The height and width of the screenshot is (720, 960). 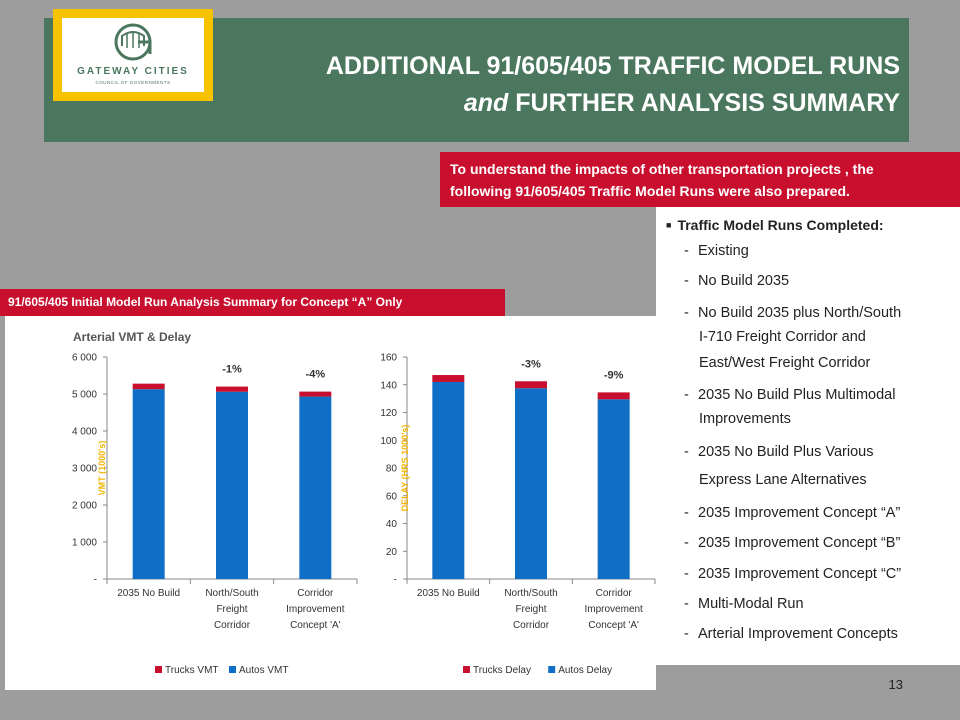 What do you see at coordinates (530, 593) in the screenshot?
I see `delay-category-label: North/South` at bounding box center [530, 593].